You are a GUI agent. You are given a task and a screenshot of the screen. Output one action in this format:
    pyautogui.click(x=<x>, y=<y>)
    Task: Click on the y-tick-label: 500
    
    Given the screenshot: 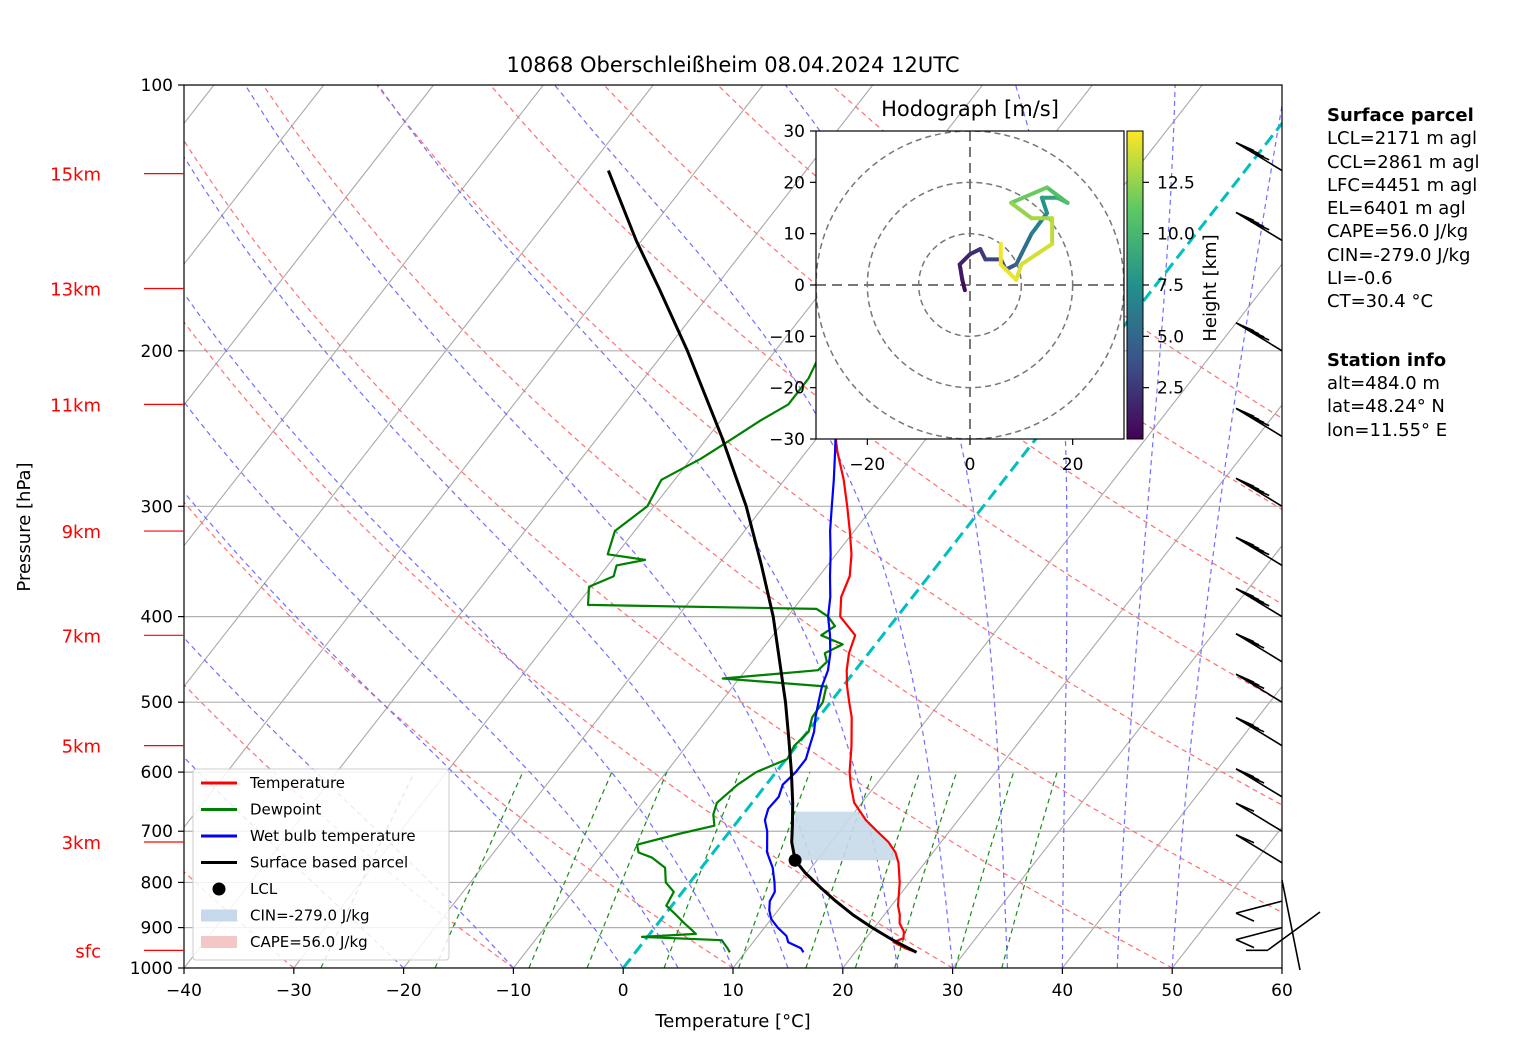 What is the action you would take?
    pyautogui.click(x=157, y=703)
    